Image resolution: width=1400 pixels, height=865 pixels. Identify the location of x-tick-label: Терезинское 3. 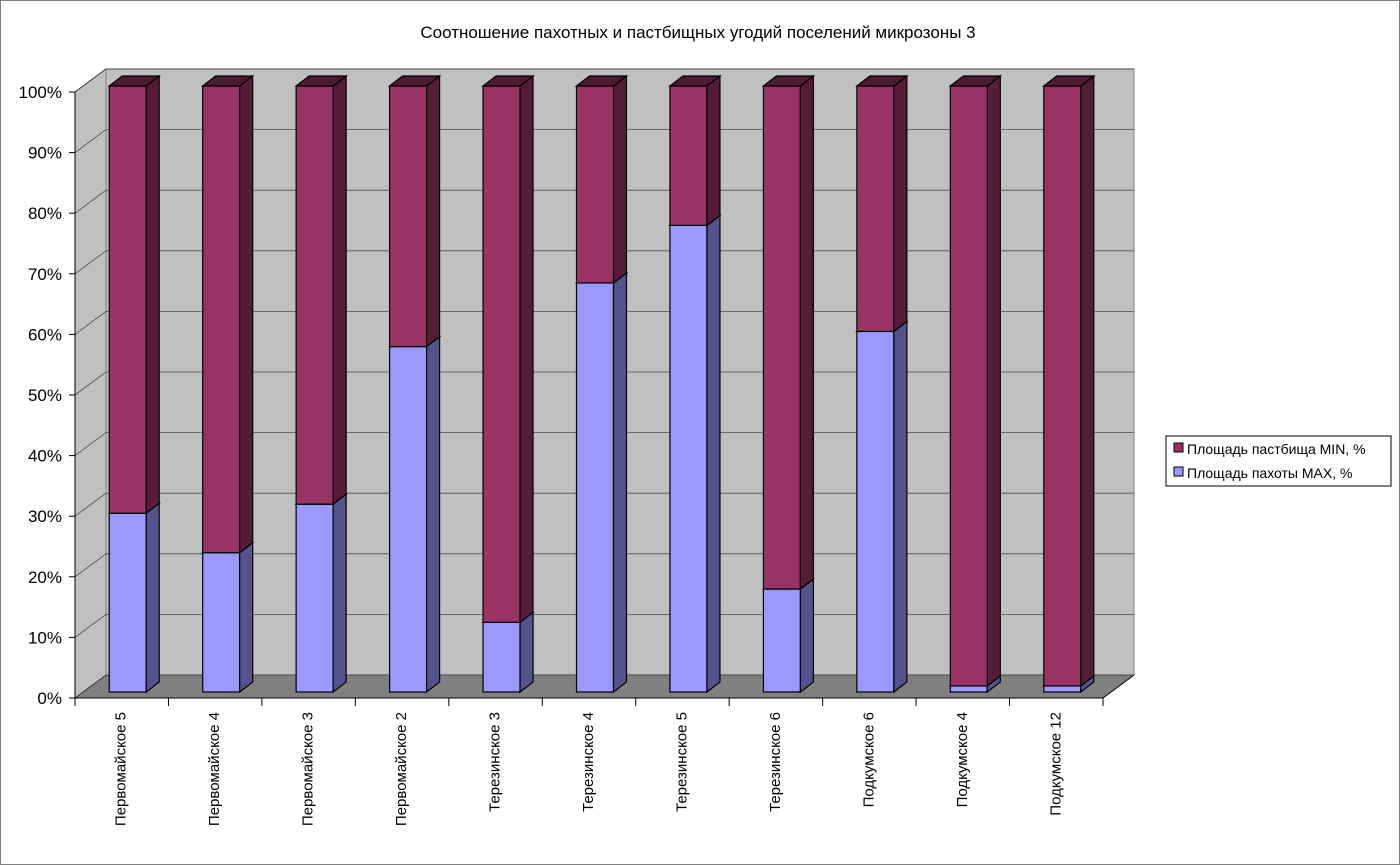
(495, 762).